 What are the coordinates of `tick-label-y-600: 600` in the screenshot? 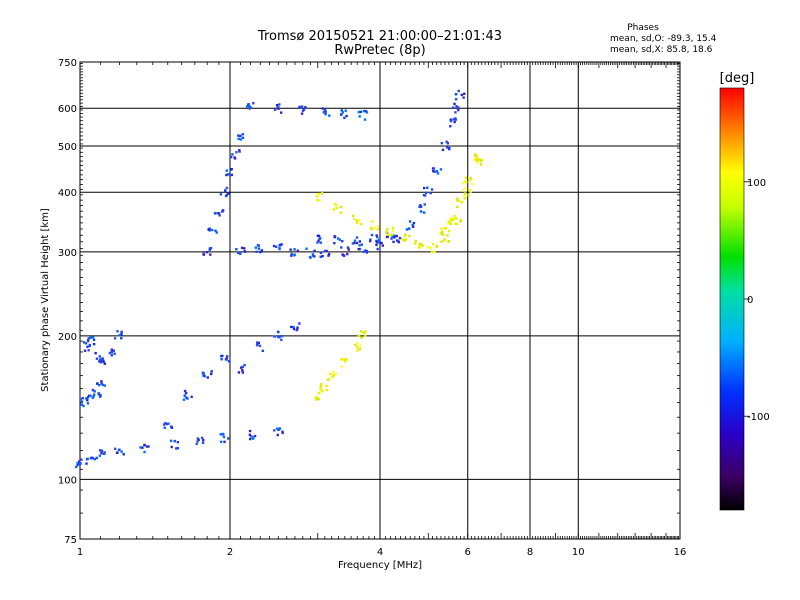 It's located at (67, 109).